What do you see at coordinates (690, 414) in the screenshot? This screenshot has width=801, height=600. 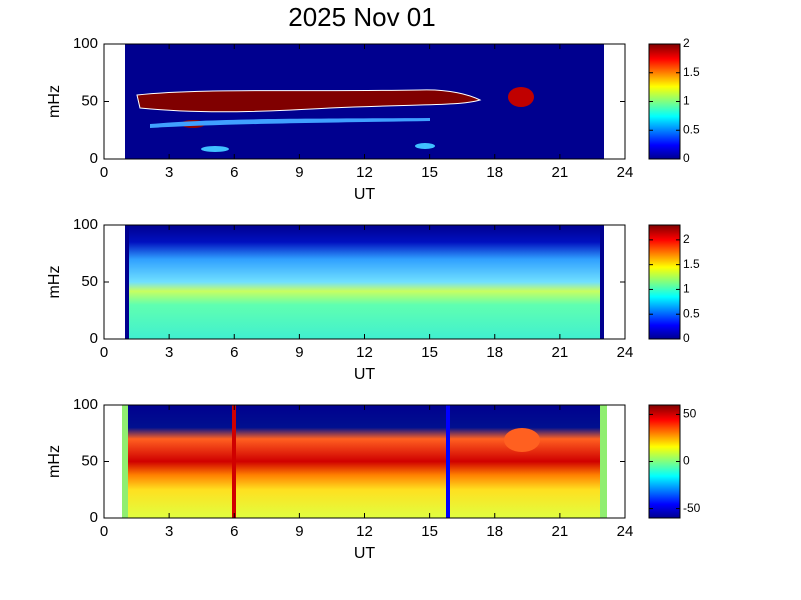 I see `colorbar-tick-label: 50` at bounding box center [690, 414].